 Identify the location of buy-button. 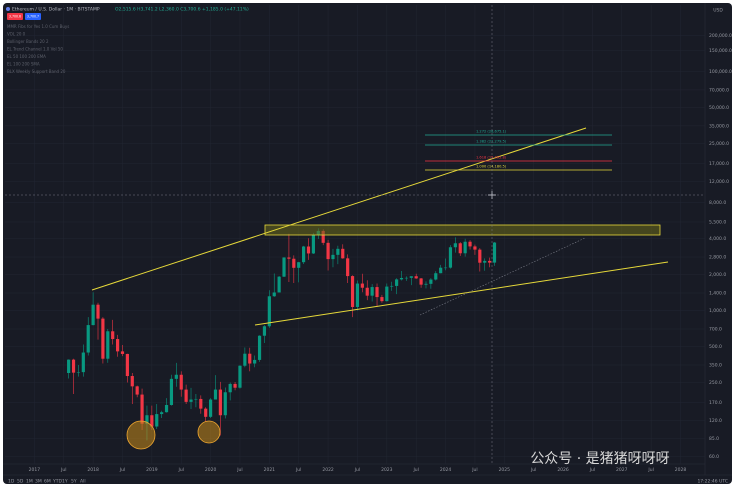
(33, 16).